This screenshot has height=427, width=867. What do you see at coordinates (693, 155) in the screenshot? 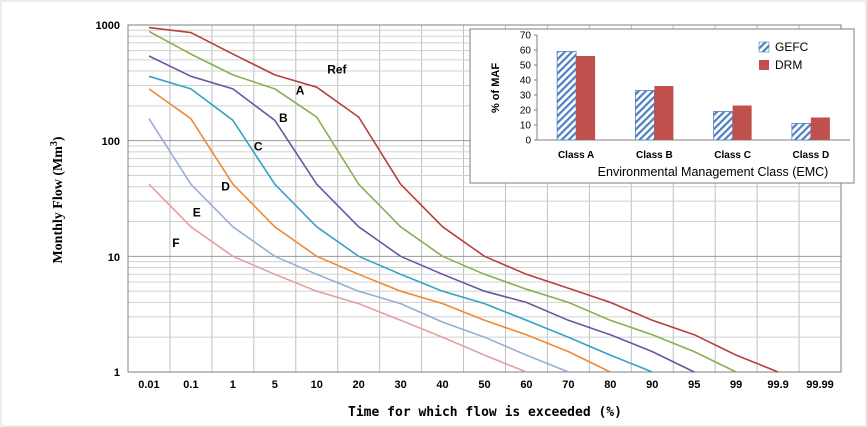
I see `inset-category-labels: Class A Class B Class C Class D` at bounding box center [693, 155].